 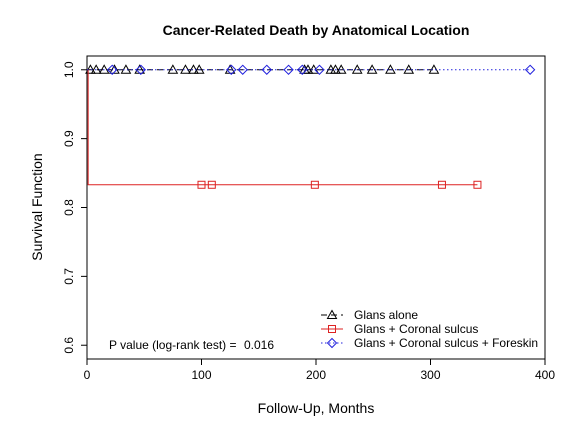 What do you see at coordinates (316, 408) in the screenshot?
I see `x-axis-label: Follow-Up, Months` at bounding box center [316, 408].